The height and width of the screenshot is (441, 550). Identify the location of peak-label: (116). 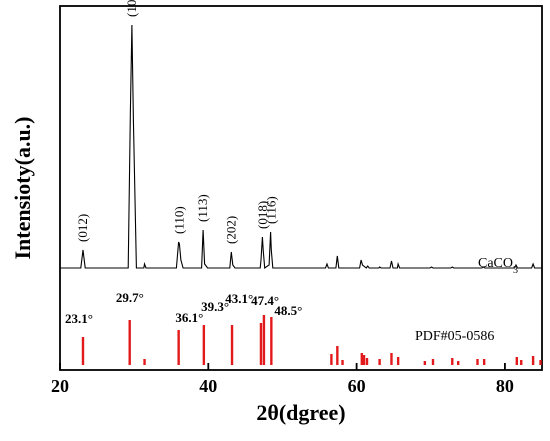
(270, 210).